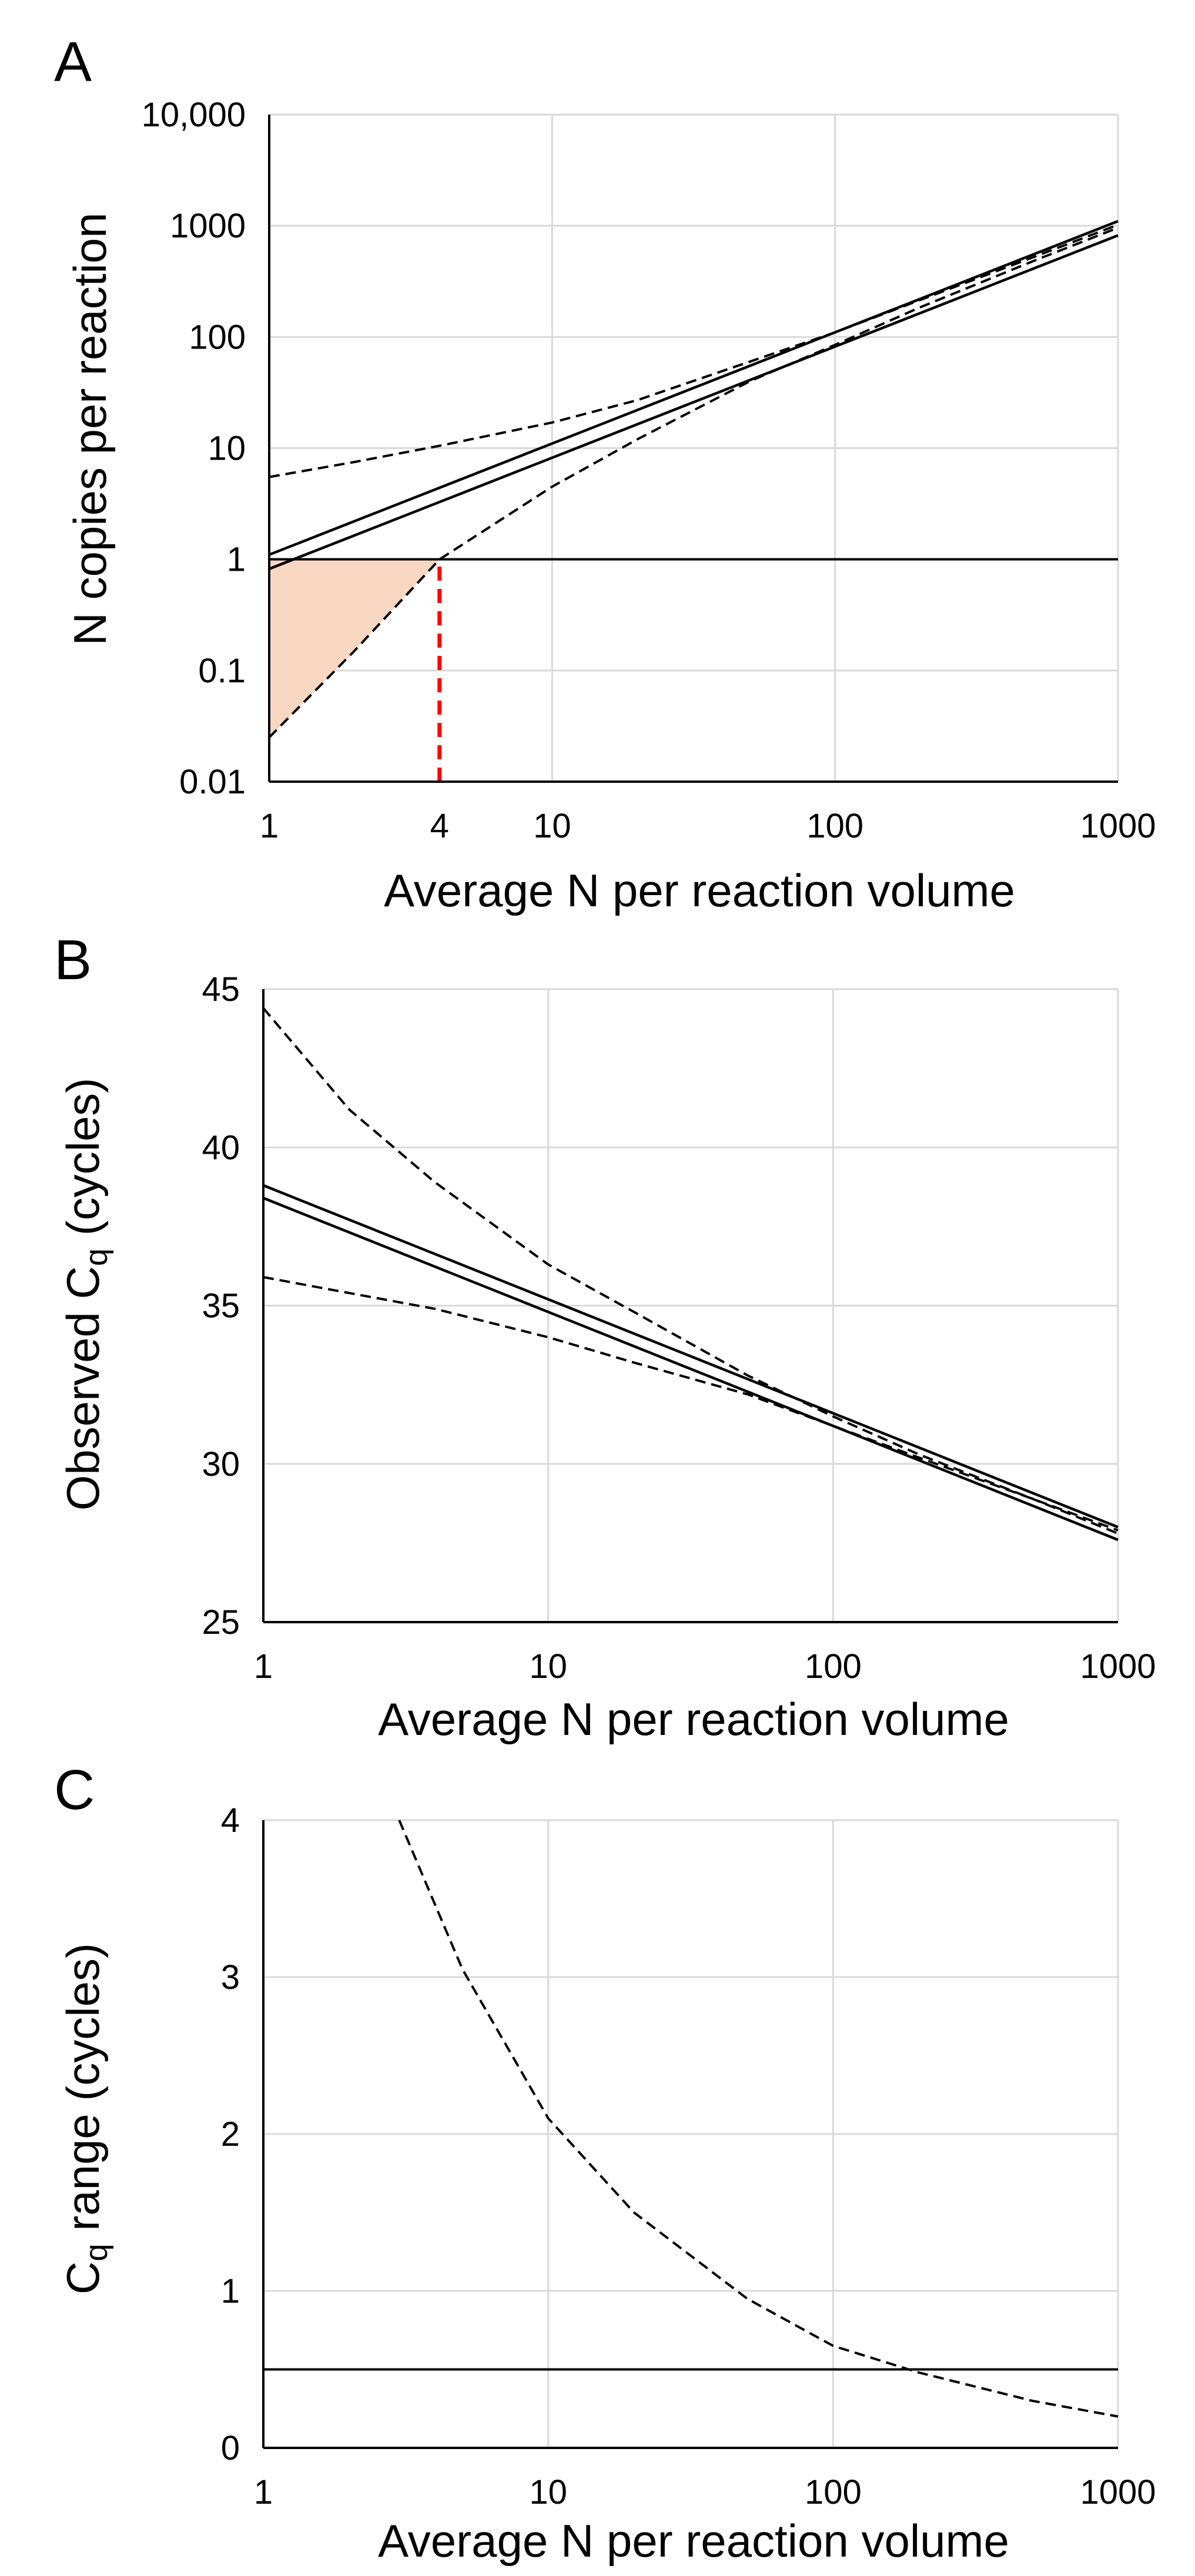 This screenshot has height=2576, width=1195. What do you see at coordinates (230, 1820) in the screenshot?
I see `panel-c-y-tick-label-4: 4` at bounding box center [230, 1820].